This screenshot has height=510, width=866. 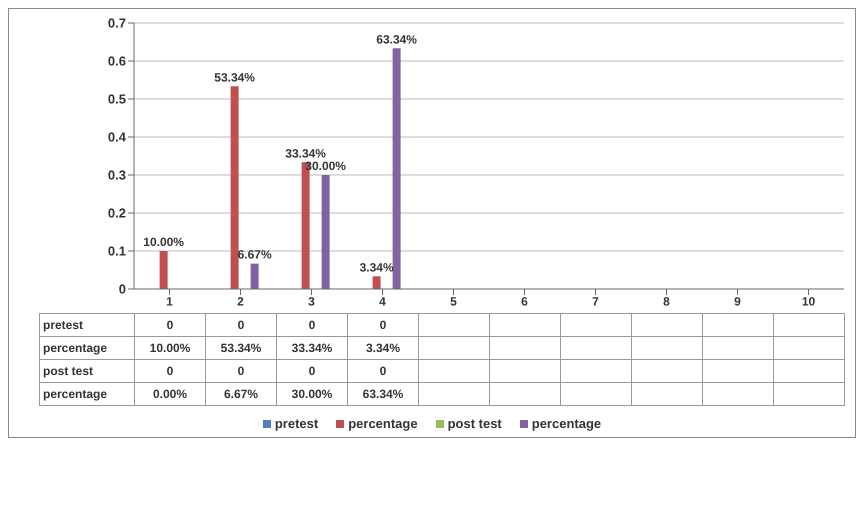 What do you see at coordinates (170, 394) in the screenshot?
I see `data-label: 0.00%` at bounding box center [170, 394].